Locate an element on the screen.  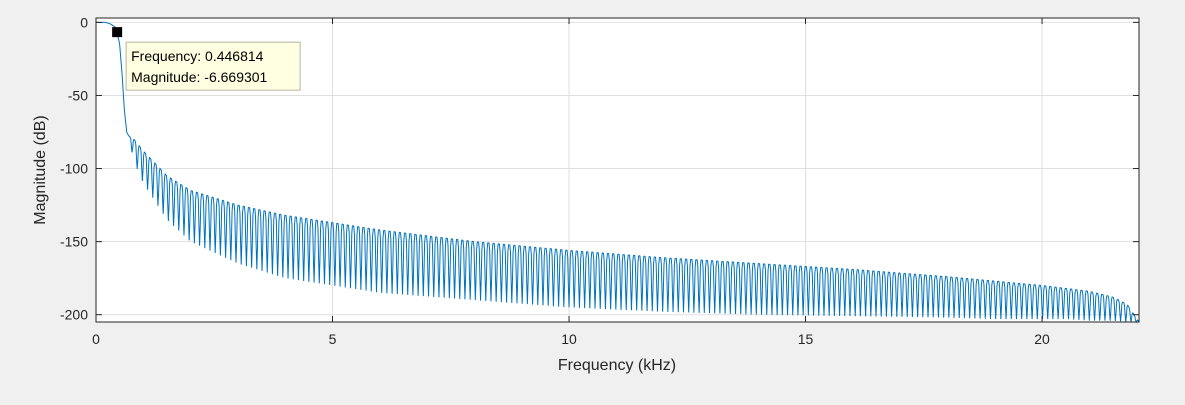
x-tick-label: 20 is located at coordinates (1042, 339).